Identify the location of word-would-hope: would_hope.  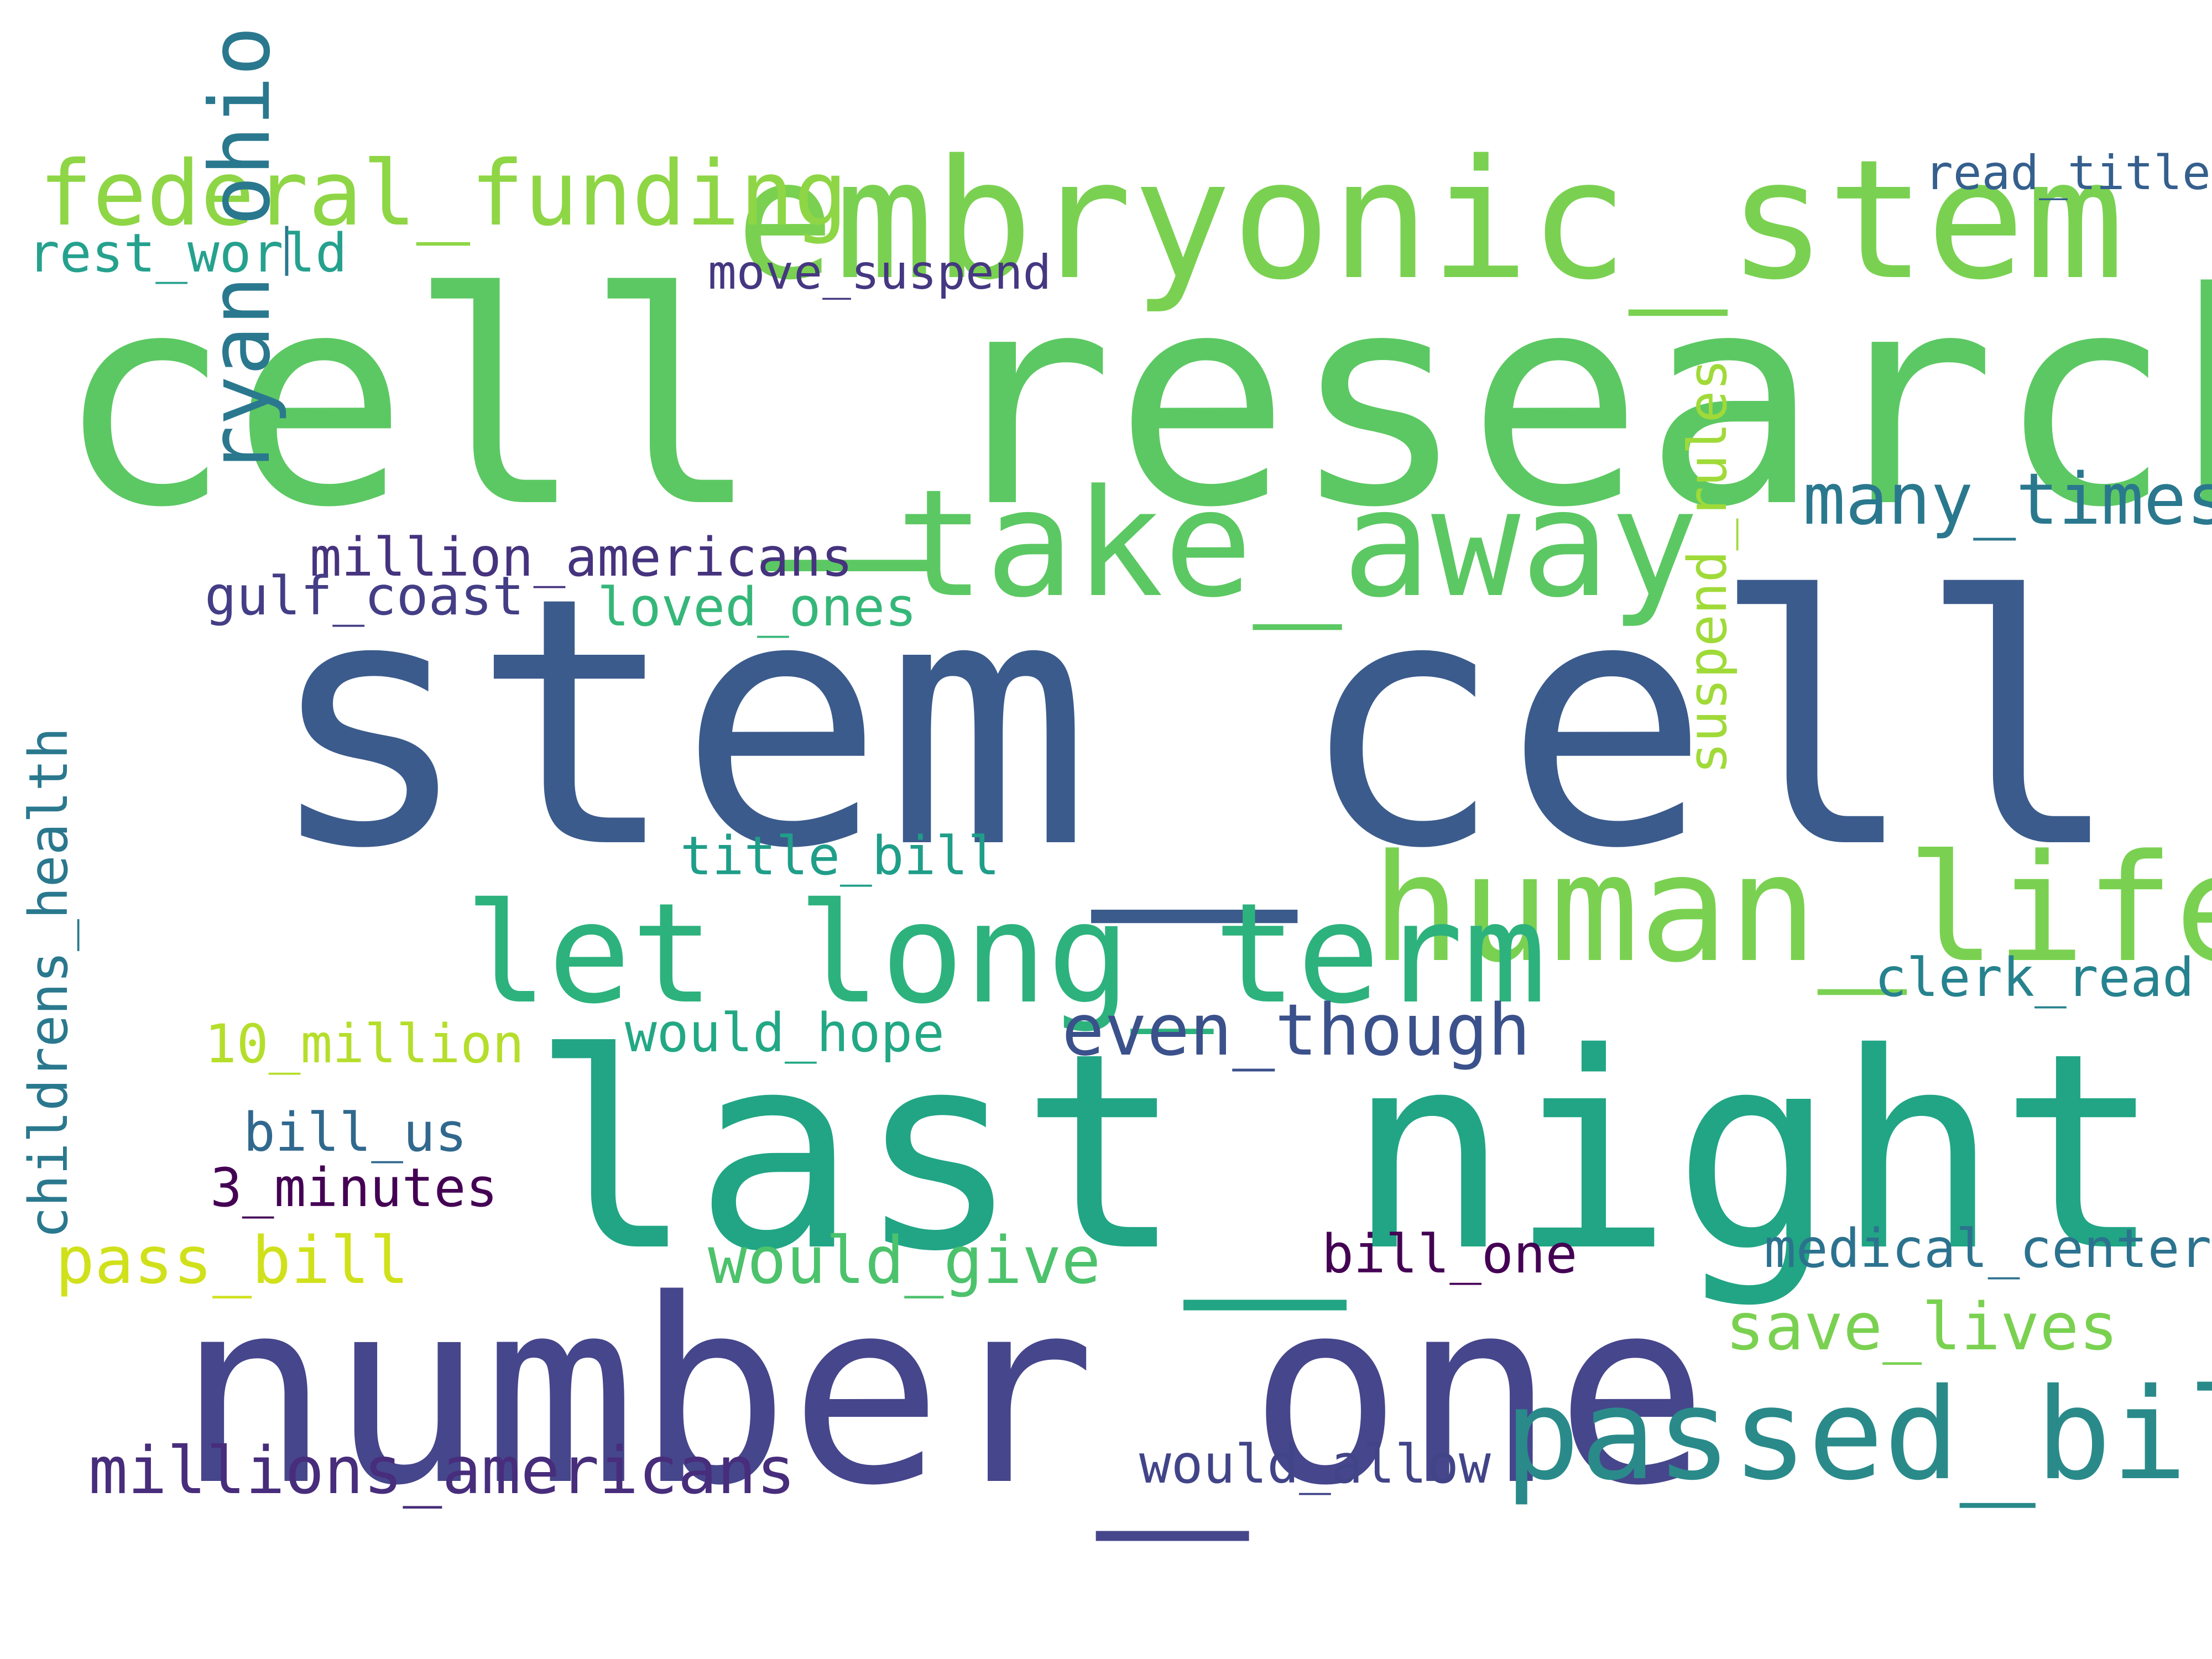
(785, 1033).